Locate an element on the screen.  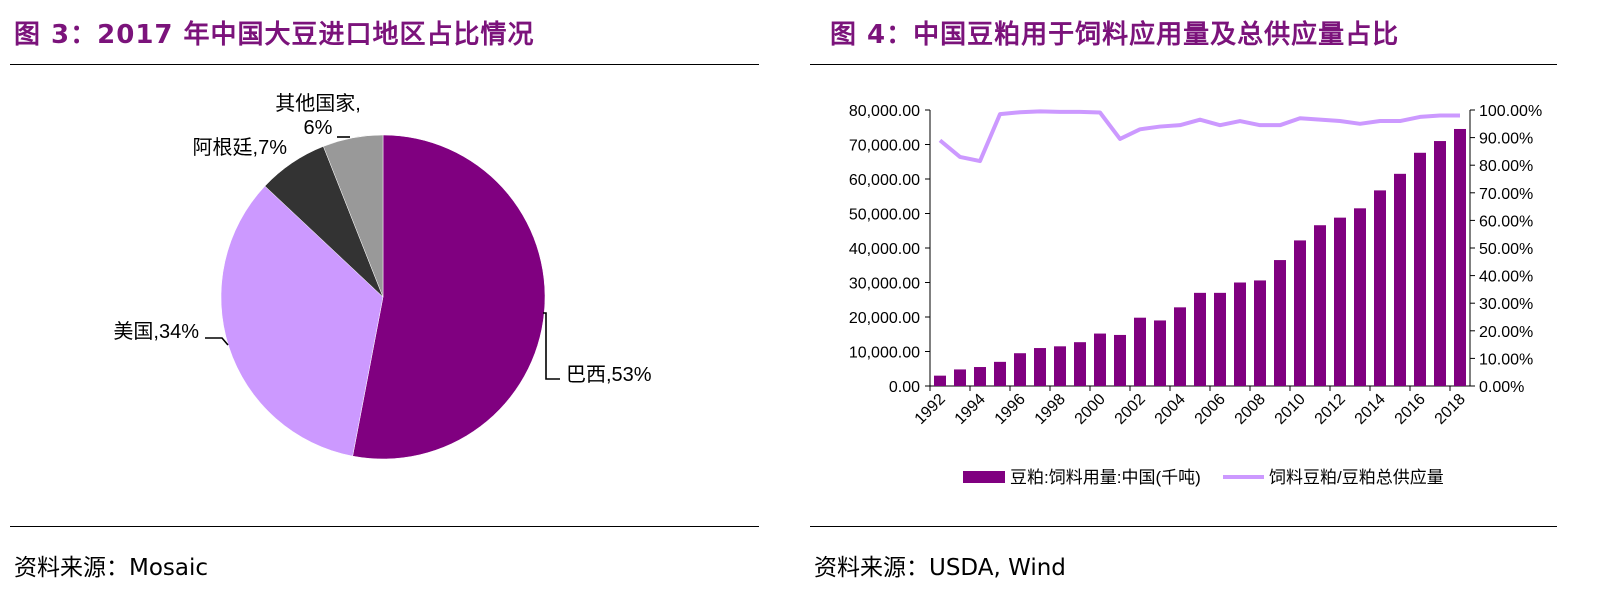
right-axis-tick-label: 80.00% is located at coordinates (1506, 166).